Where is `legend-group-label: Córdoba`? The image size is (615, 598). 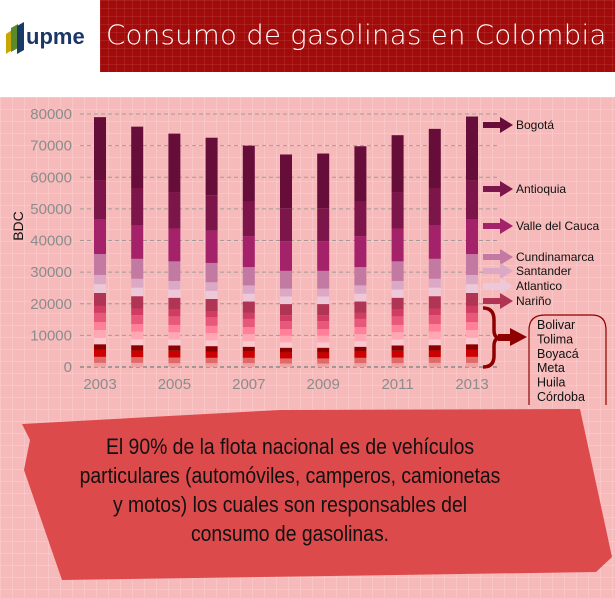 legend-group-label: Córdoba is located at coordinates (561, 397).